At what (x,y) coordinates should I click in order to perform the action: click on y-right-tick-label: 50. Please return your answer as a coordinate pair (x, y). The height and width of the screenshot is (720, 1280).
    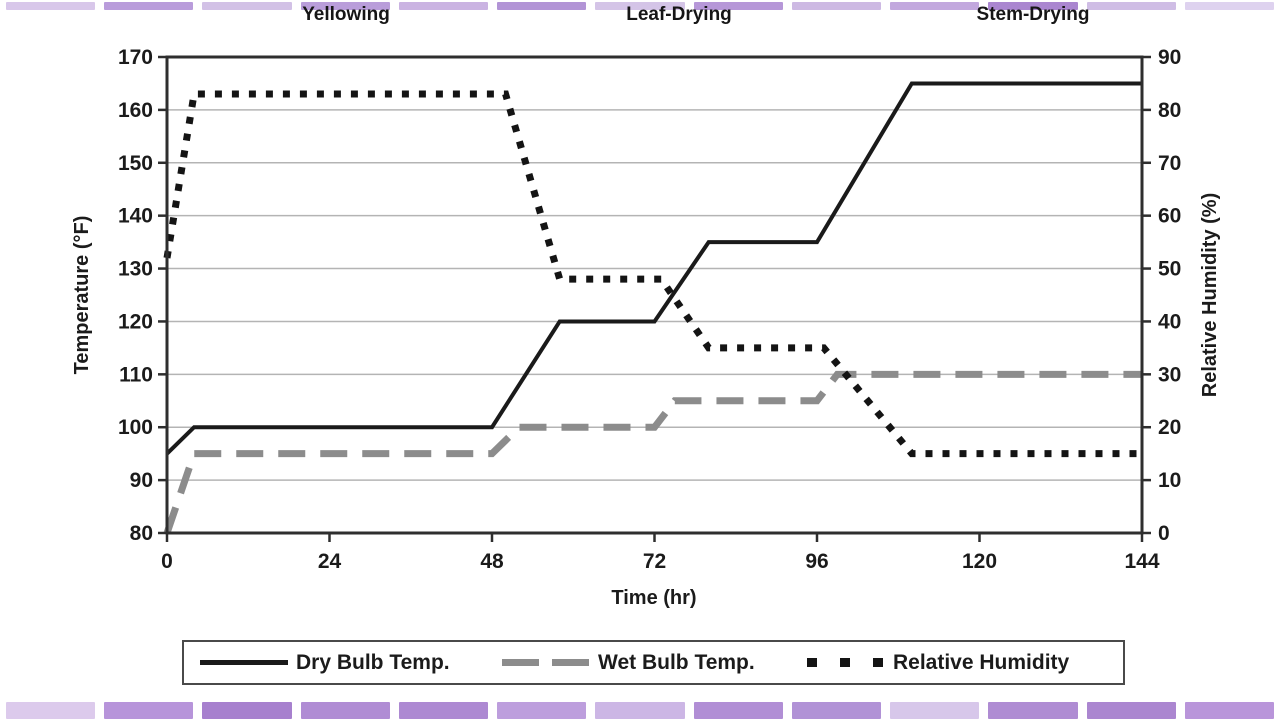
    Looking at the image, I should click on (1169, 269).